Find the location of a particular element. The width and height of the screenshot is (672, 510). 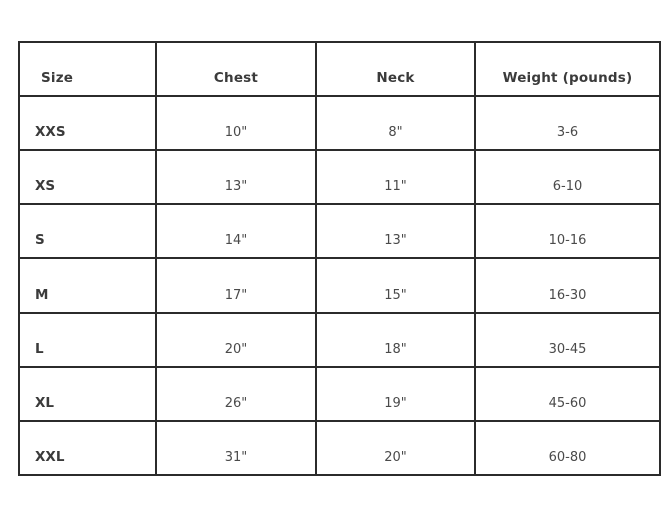

table-header: Size Chest Neck Weight (pounds) is located at coordinates (339, 69).